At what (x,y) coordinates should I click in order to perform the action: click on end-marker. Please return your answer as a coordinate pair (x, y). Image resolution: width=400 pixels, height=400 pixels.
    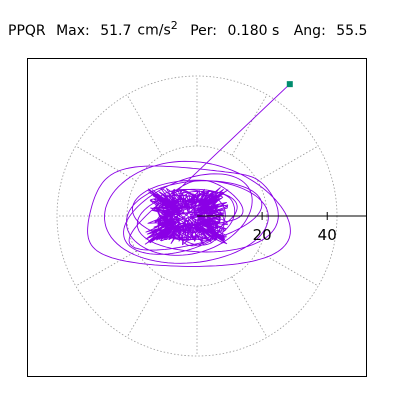
    Looking at the image, I should click on (289, 84).